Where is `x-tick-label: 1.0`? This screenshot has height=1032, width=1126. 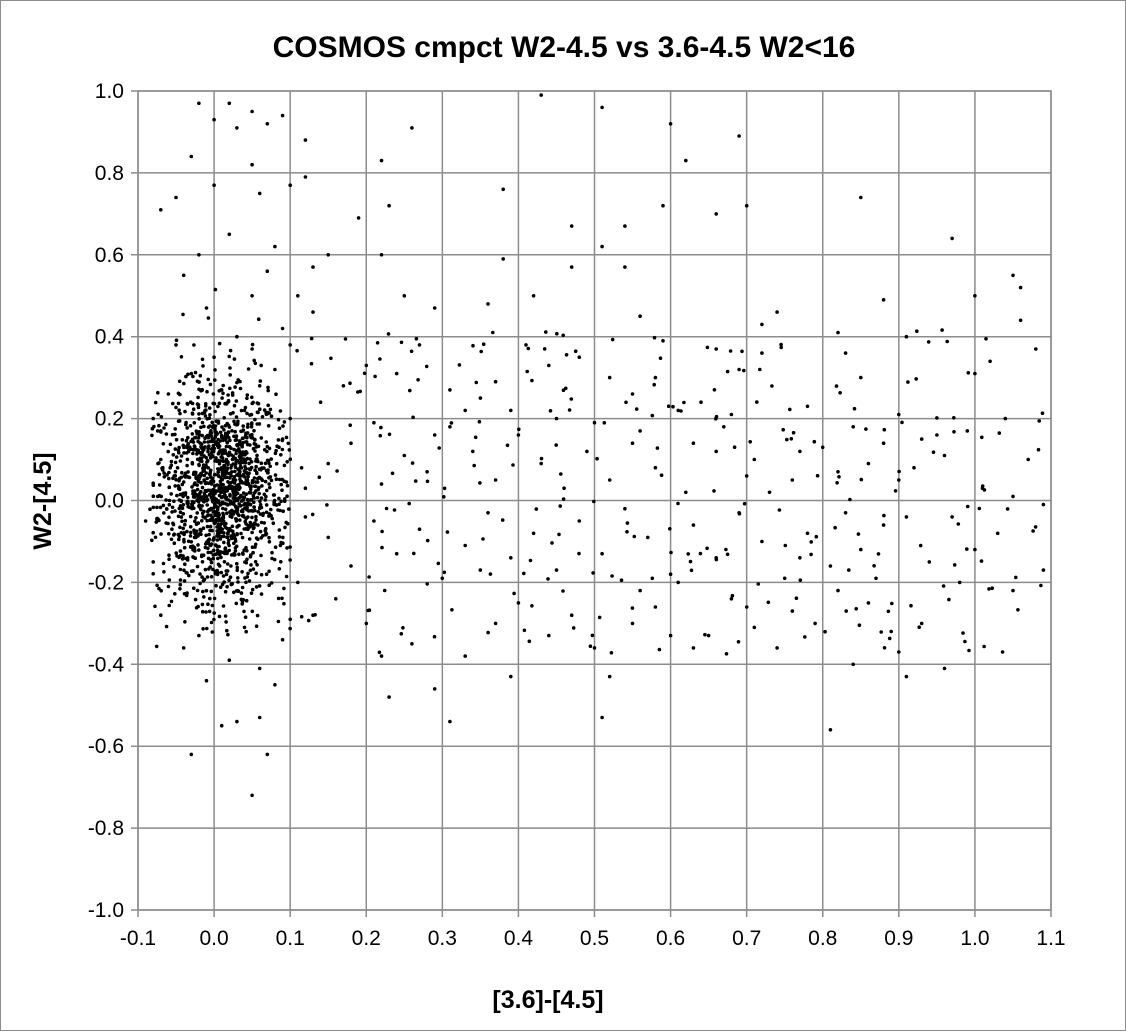
x-tick-label: 1.0 is located at coordinates (974, 938).